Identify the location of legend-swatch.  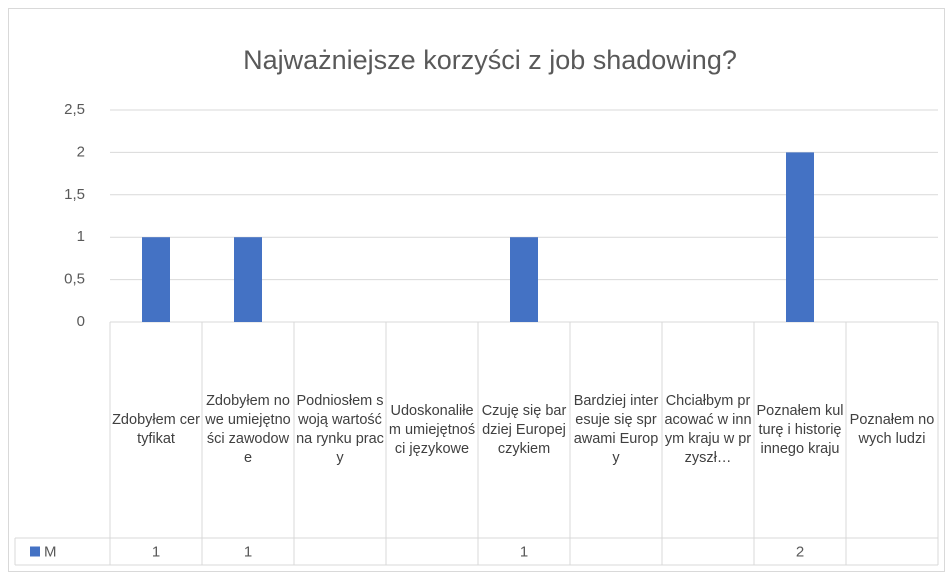
(35, 551).